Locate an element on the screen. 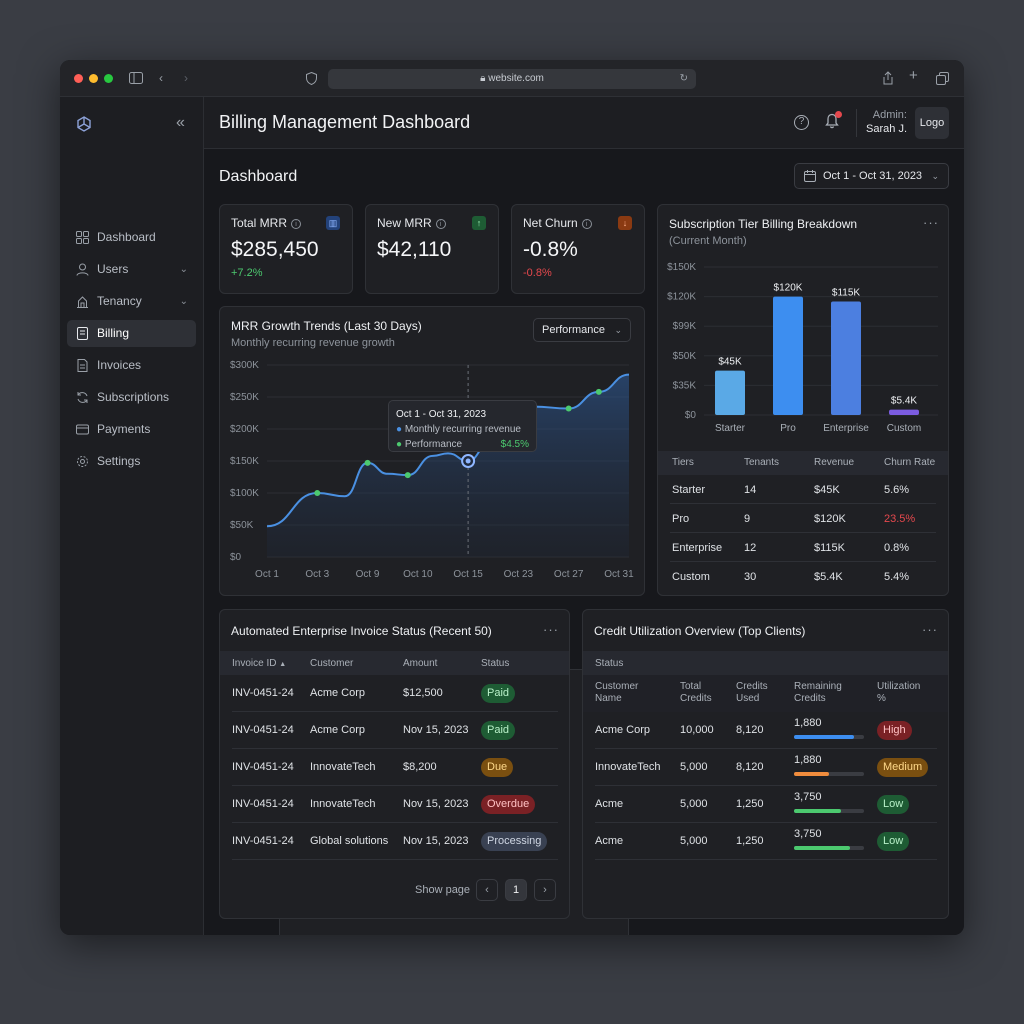  prev-page-button: ‹ is located at coordinates (487, 890).